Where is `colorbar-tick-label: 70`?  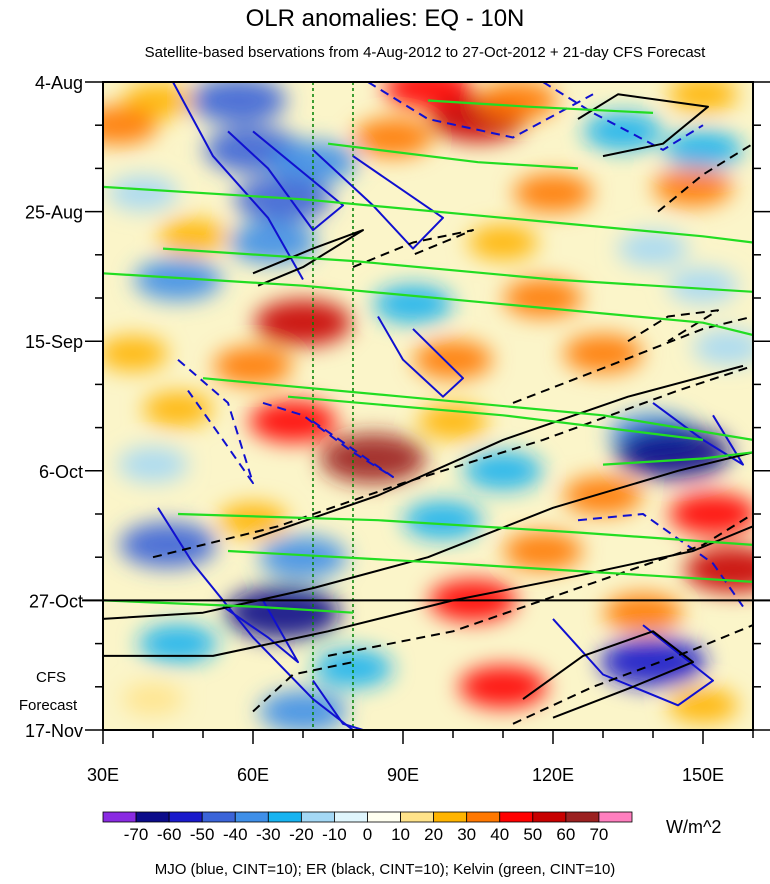
colorbar-tick-label: 70 is located at coordinates (598, 834).